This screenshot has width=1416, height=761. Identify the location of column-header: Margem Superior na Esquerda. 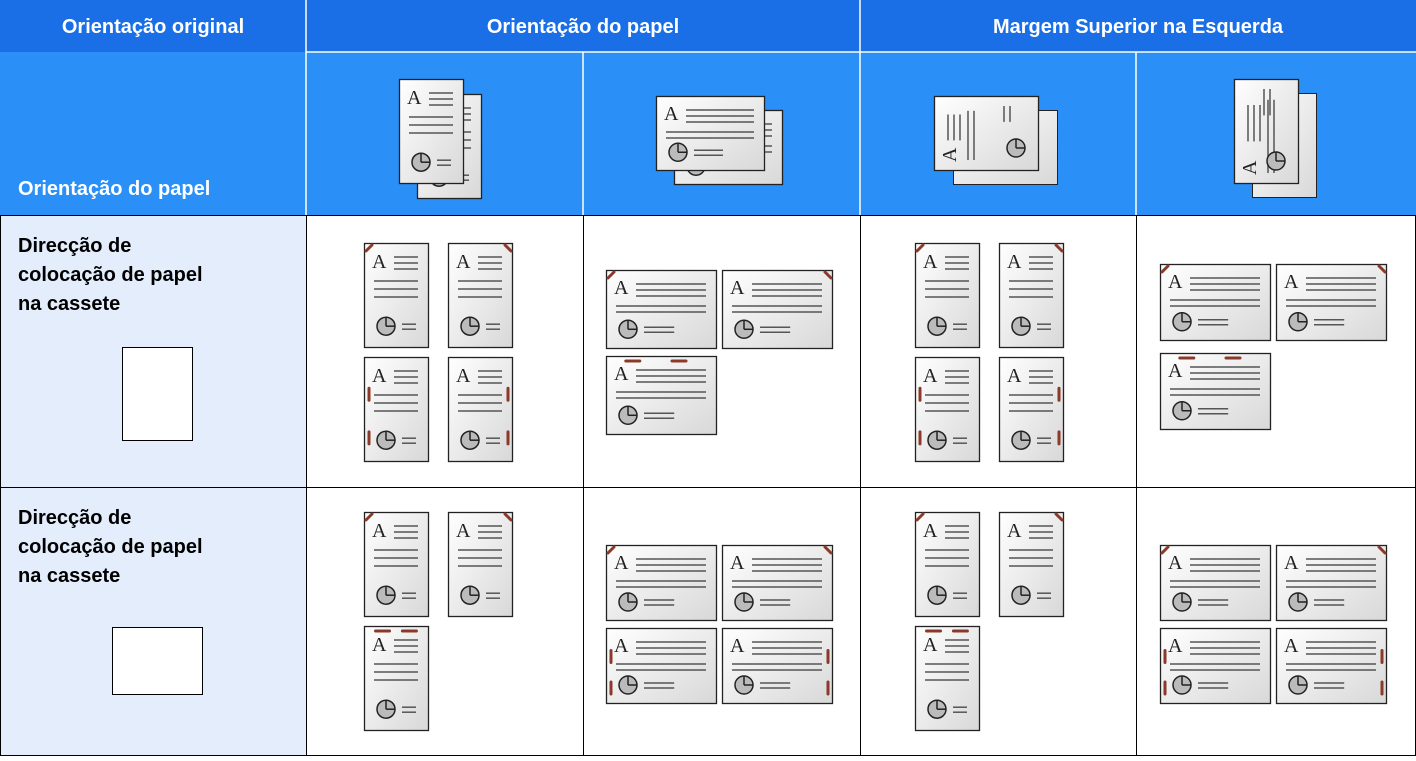
(1138, 27).